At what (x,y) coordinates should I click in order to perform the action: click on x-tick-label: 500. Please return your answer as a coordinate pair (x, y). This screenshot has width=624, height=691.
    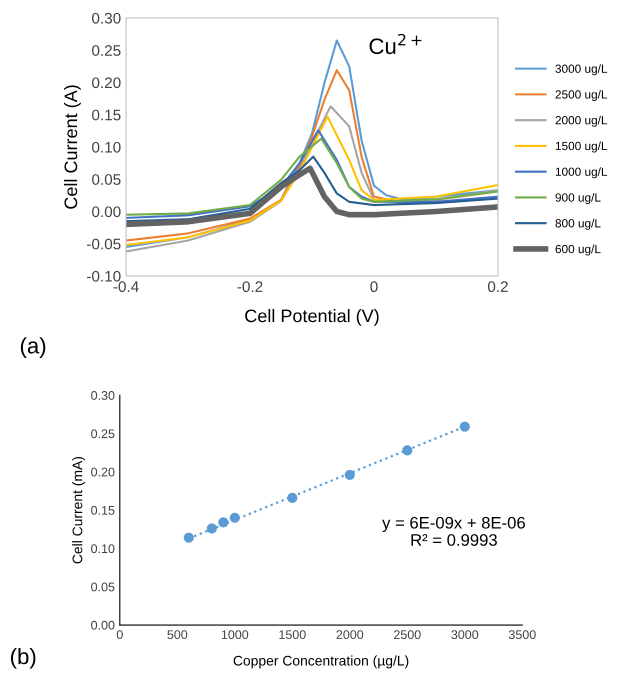
    Looking at the image, I should click on (177, 635).